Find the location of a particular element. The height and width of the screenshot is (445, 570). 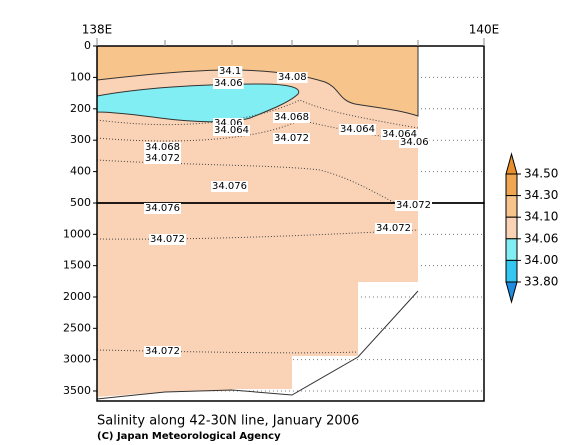

y-tick-label: 400 is located at coordinates (80, 171).